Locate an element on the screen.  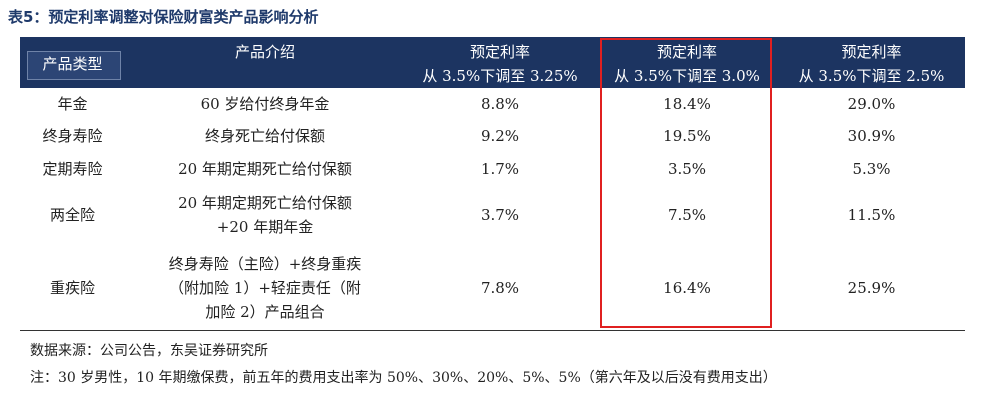
table-title: 表5：预定利率调整对保险财富类产品影响分析 is located at coordinates (163, 17).